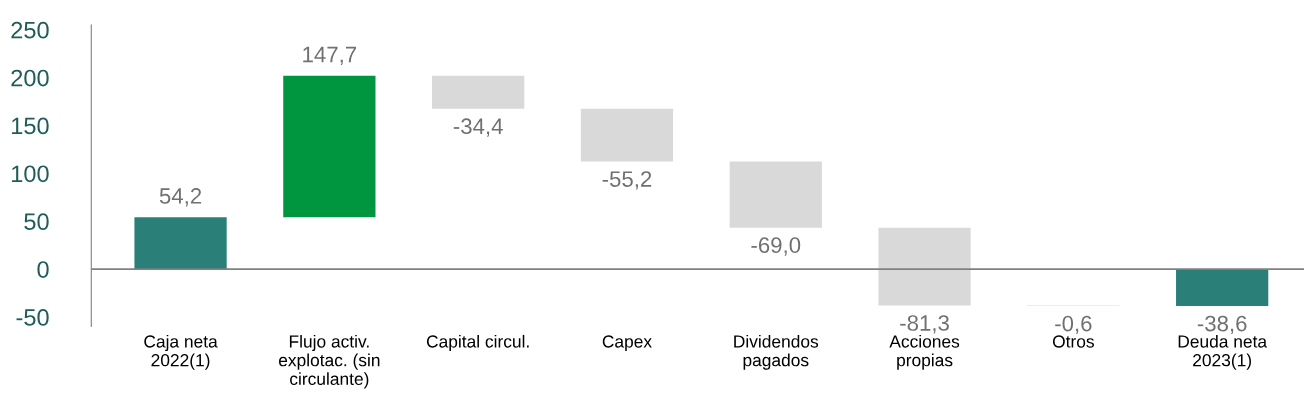  What do you see at coordinates (1223, 352) in the screenshot?
I see `x-tick-label: Deuda neta 2023(1)` at bounding box center [1223, 352].